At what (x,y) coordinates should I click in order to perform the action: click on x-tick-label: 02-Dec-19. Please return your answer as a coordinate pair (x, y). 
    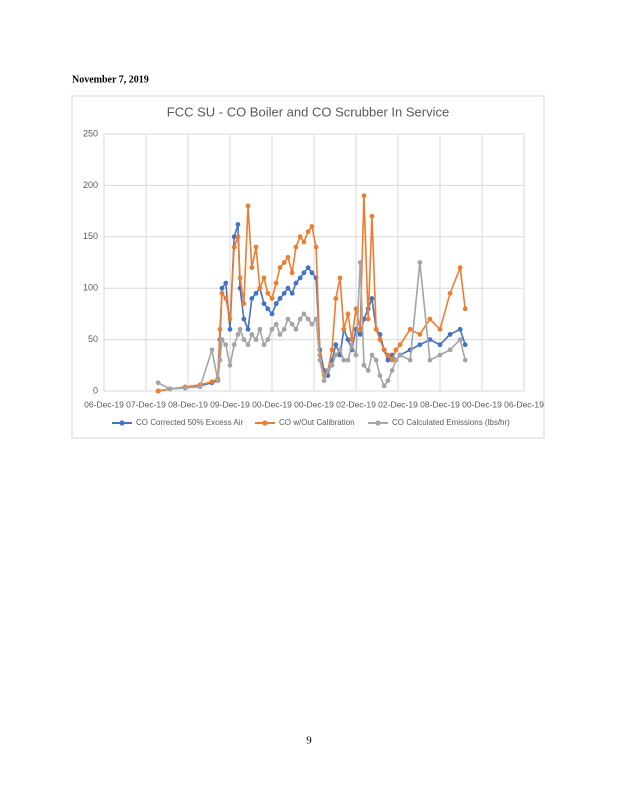
    Looking at the image, I should click on (398, 404).